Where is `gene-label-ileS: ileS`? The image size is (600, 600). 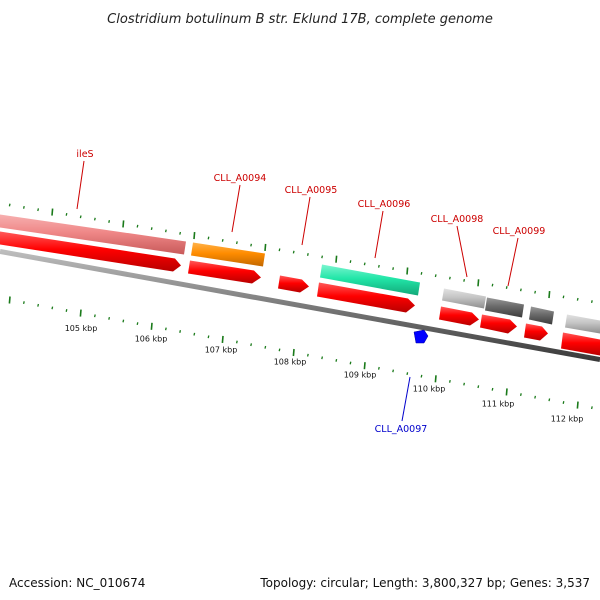 gene-label-ileS: ileS is located at coordinates (84, 154).